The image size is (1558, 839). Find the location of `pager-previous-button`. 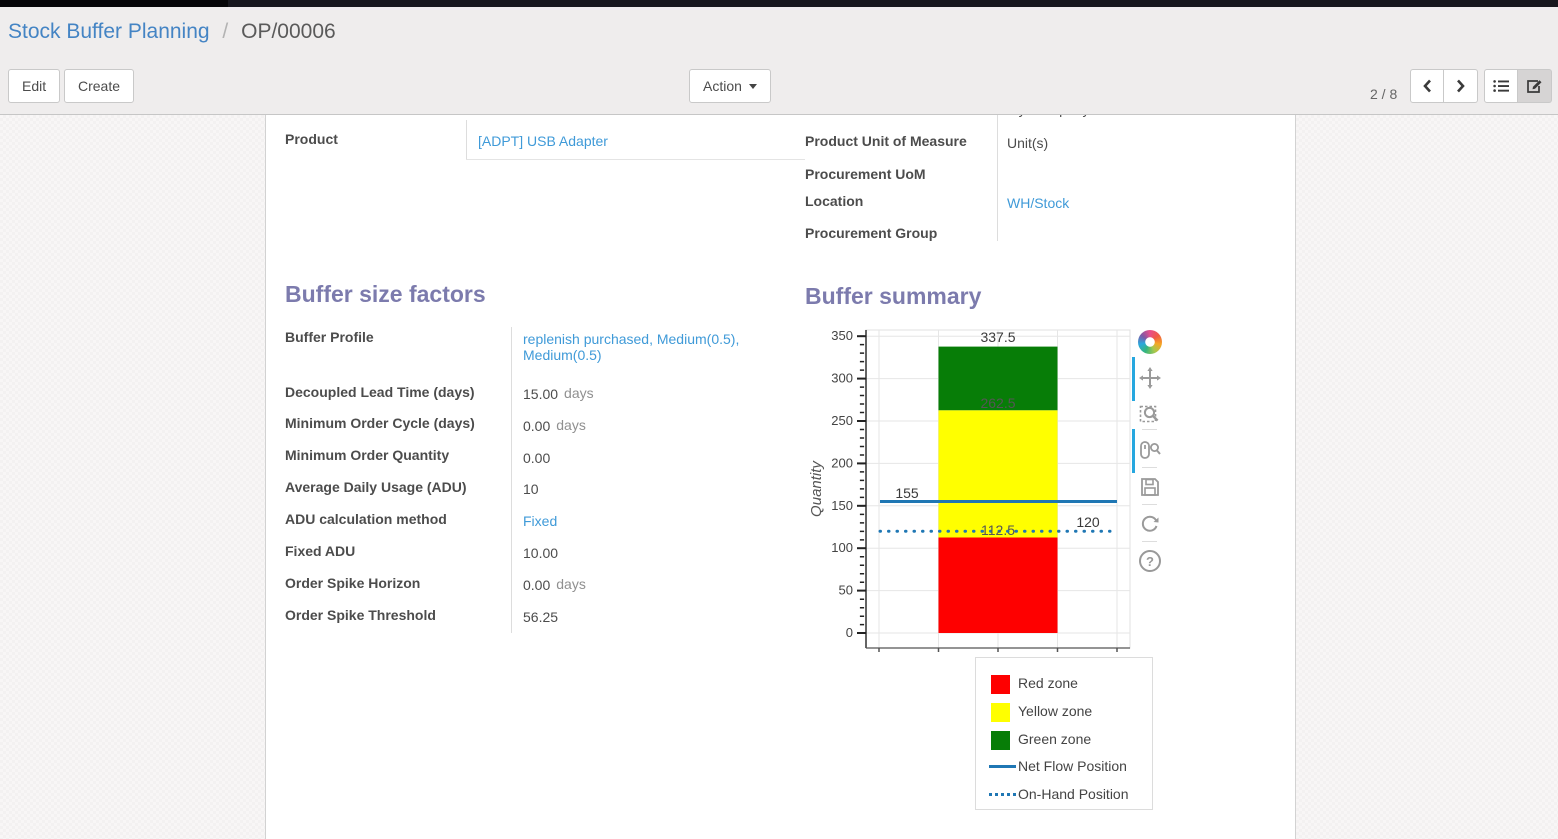

pager-previous-button is located at coordinates (1427, 86).